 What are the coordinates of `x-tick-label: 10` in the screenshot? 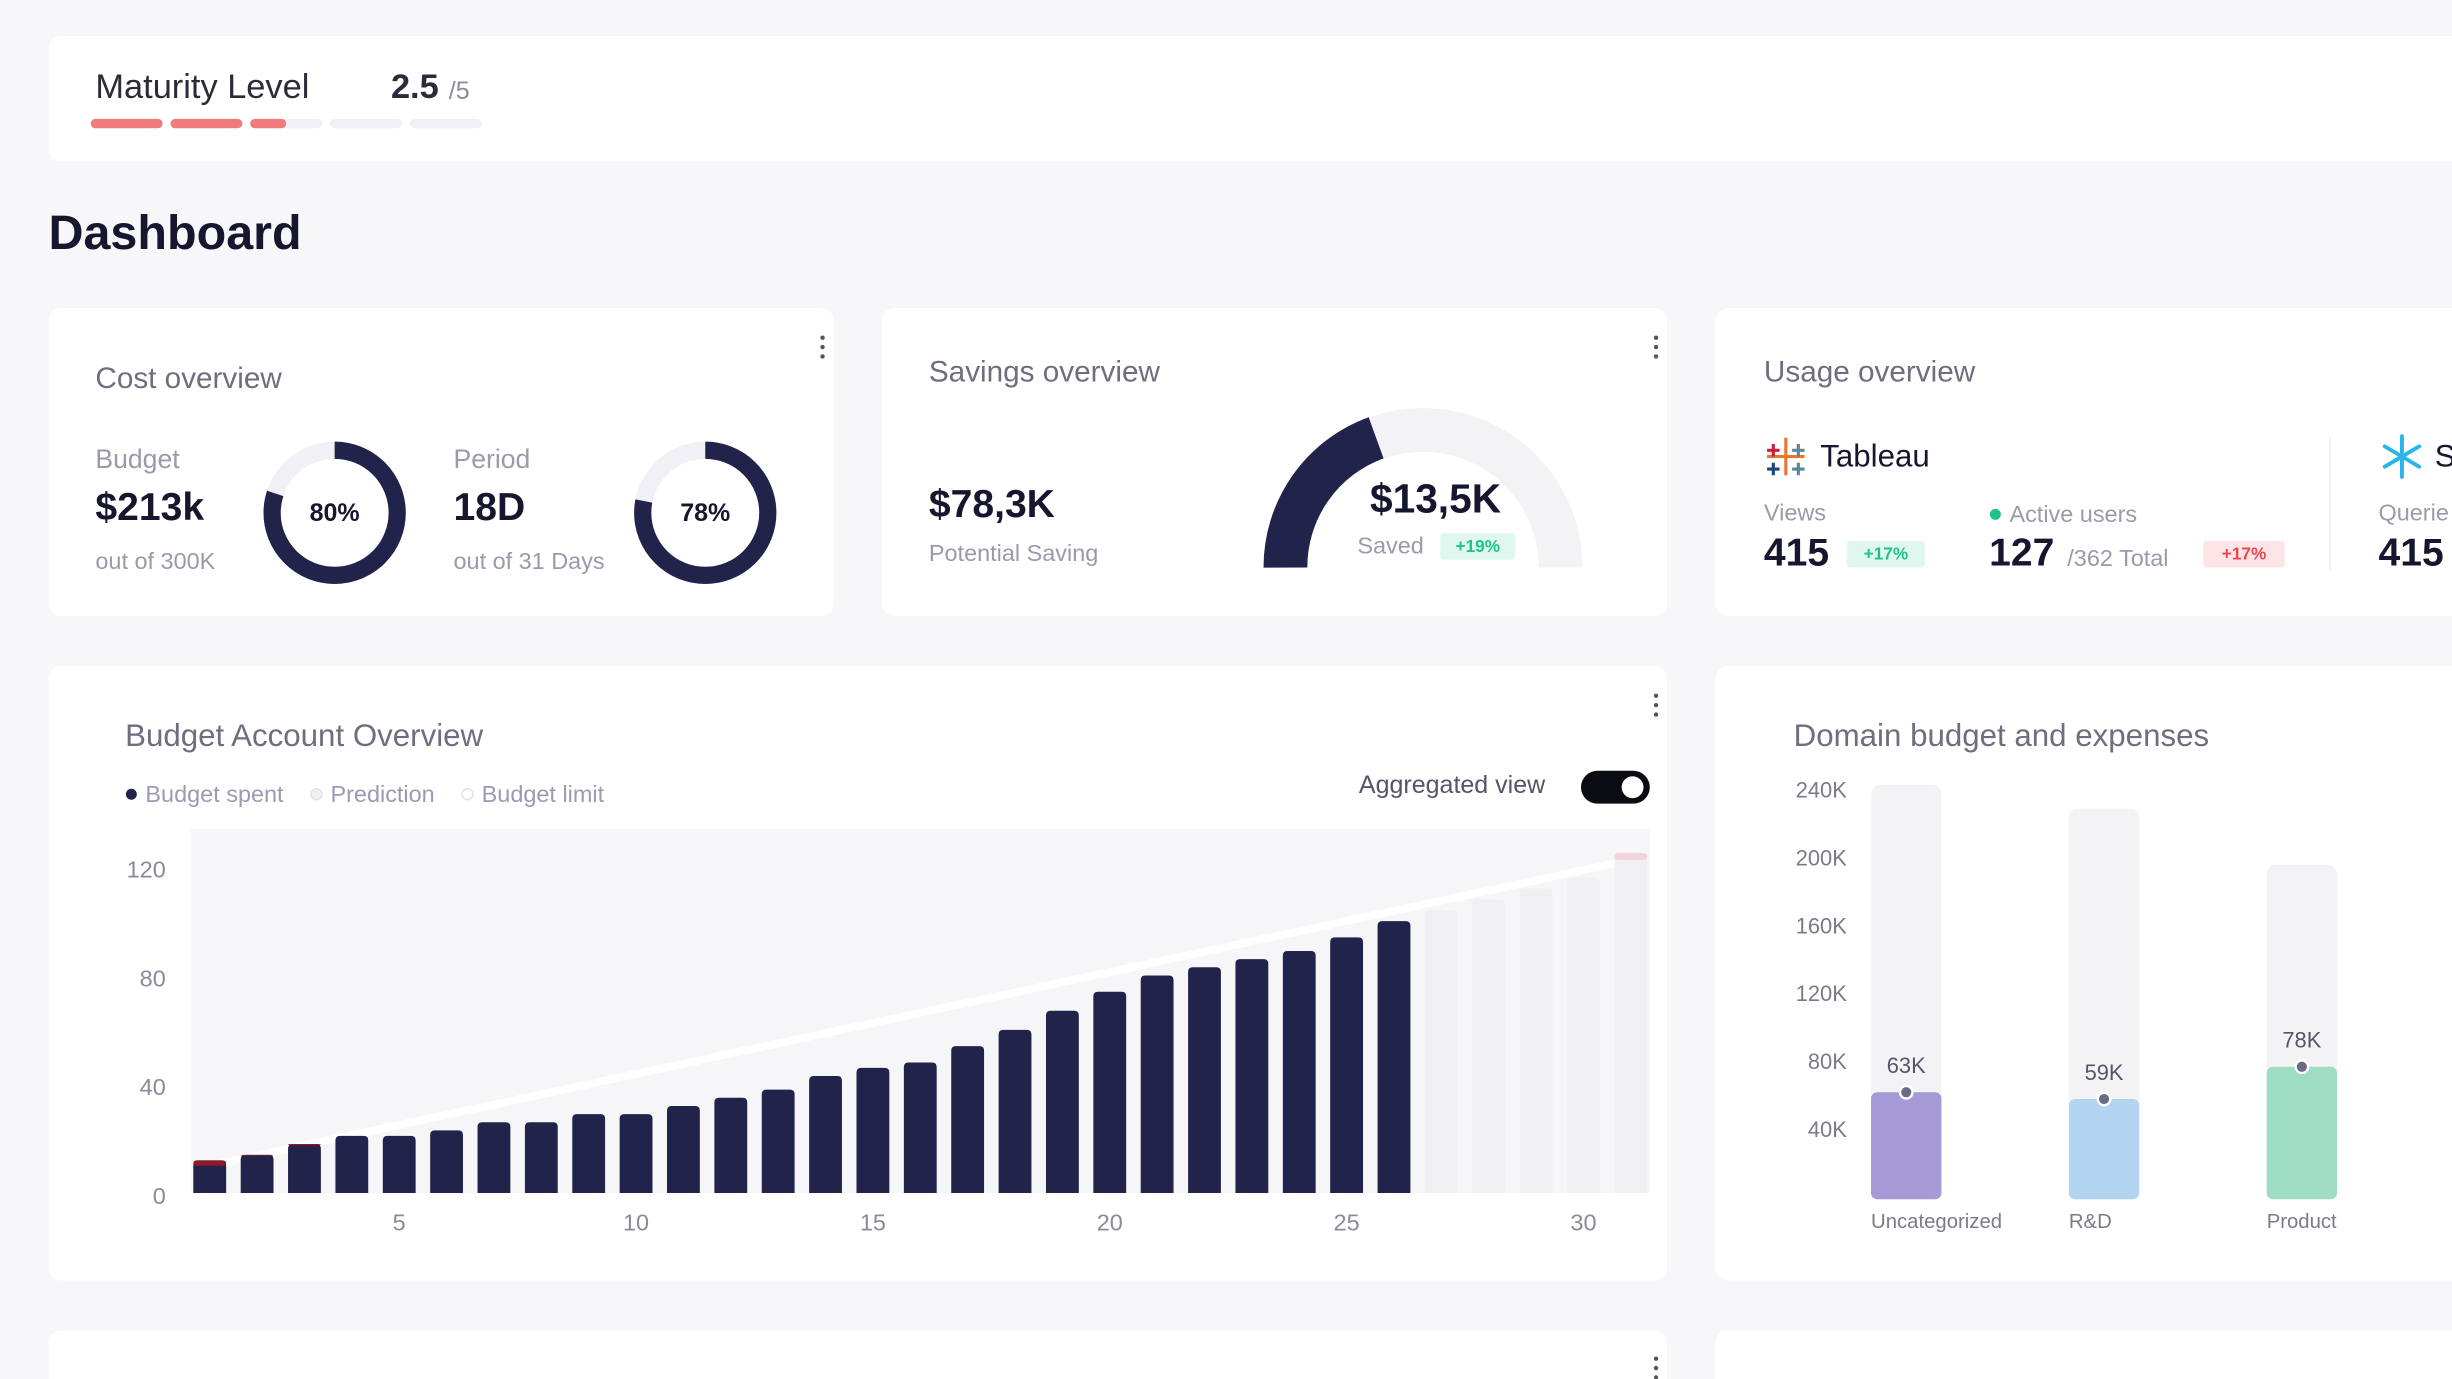 It's located at (636, 1222).